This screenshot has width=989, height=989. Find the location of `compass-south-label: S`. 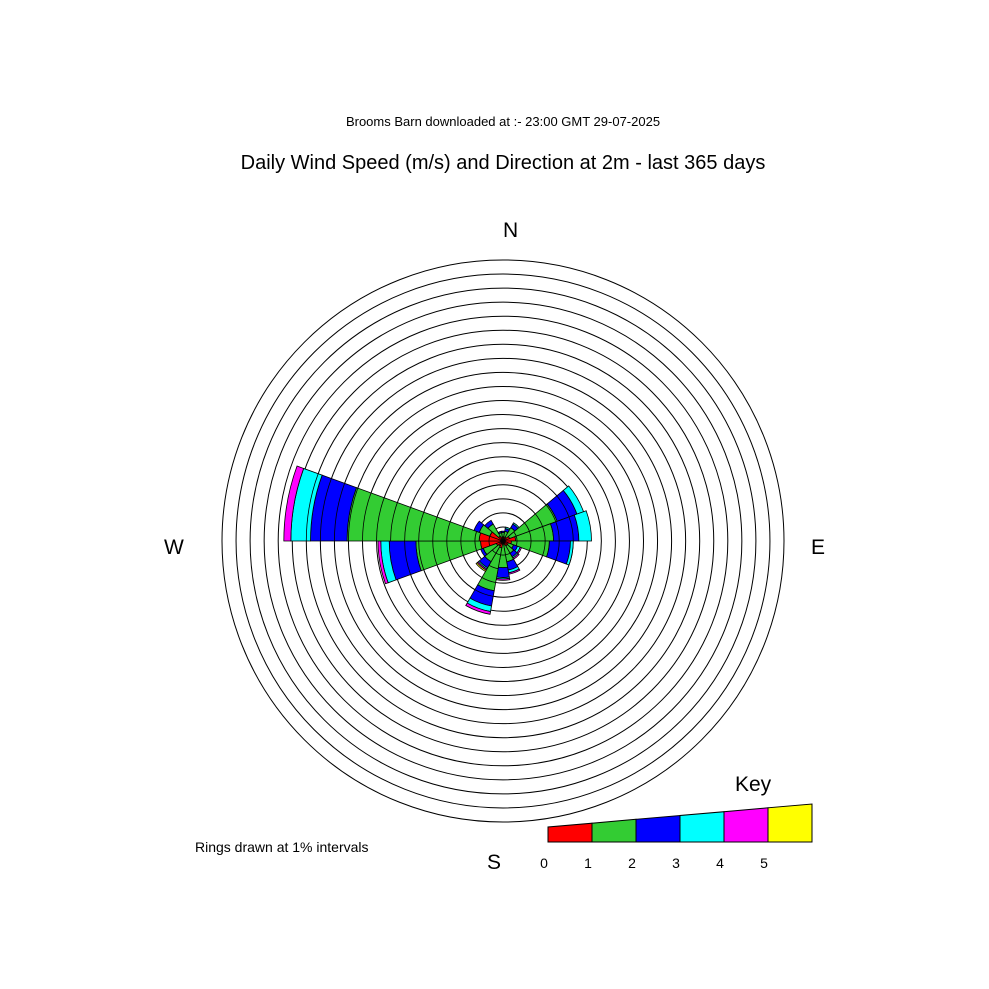

compass-south-label: S is located at coordinates (494, 862).